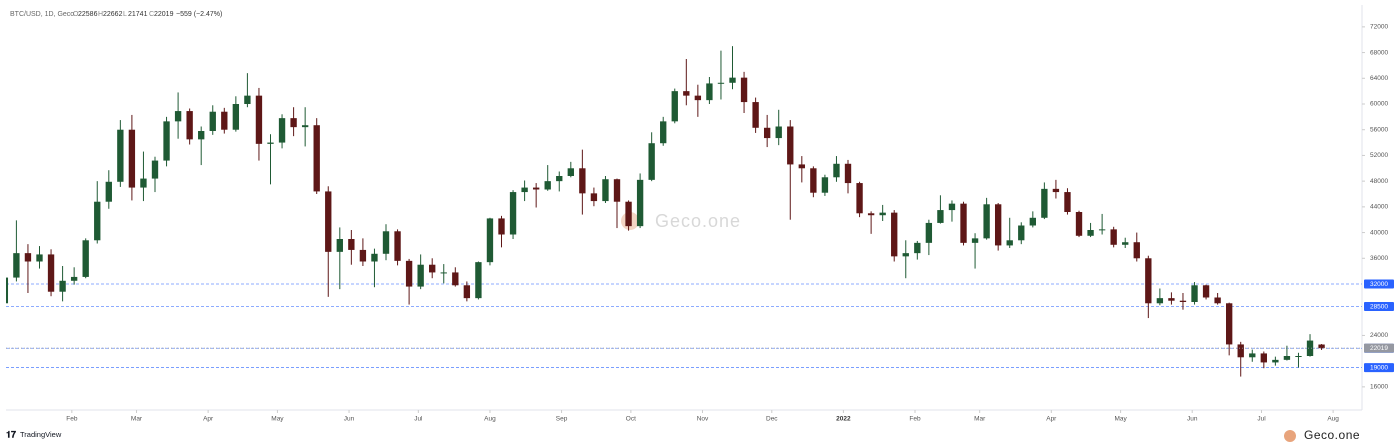  What do you see at coordinates (1332, 435) in the screenshot?
I see `footer-right: Geco.one` at bounding box center [1332, 435].